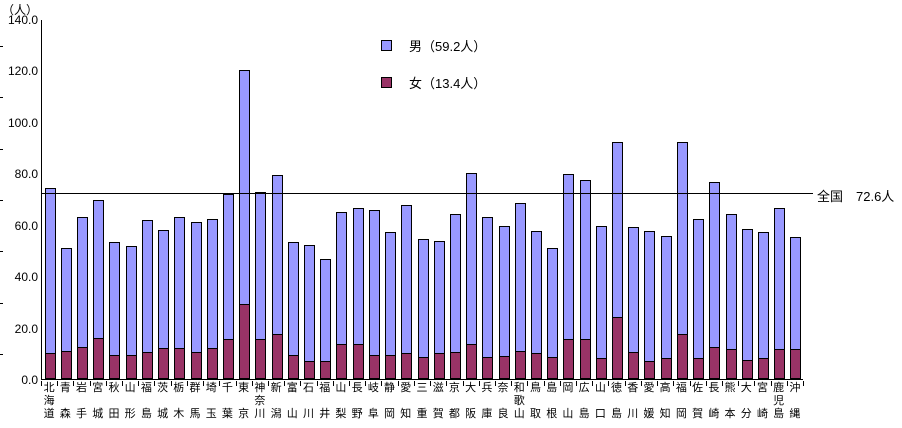  What do you see at coordinates (29, 380) in the screenshot?
I see `y-tick-label: 0.0` at bounding box center [29, 380].